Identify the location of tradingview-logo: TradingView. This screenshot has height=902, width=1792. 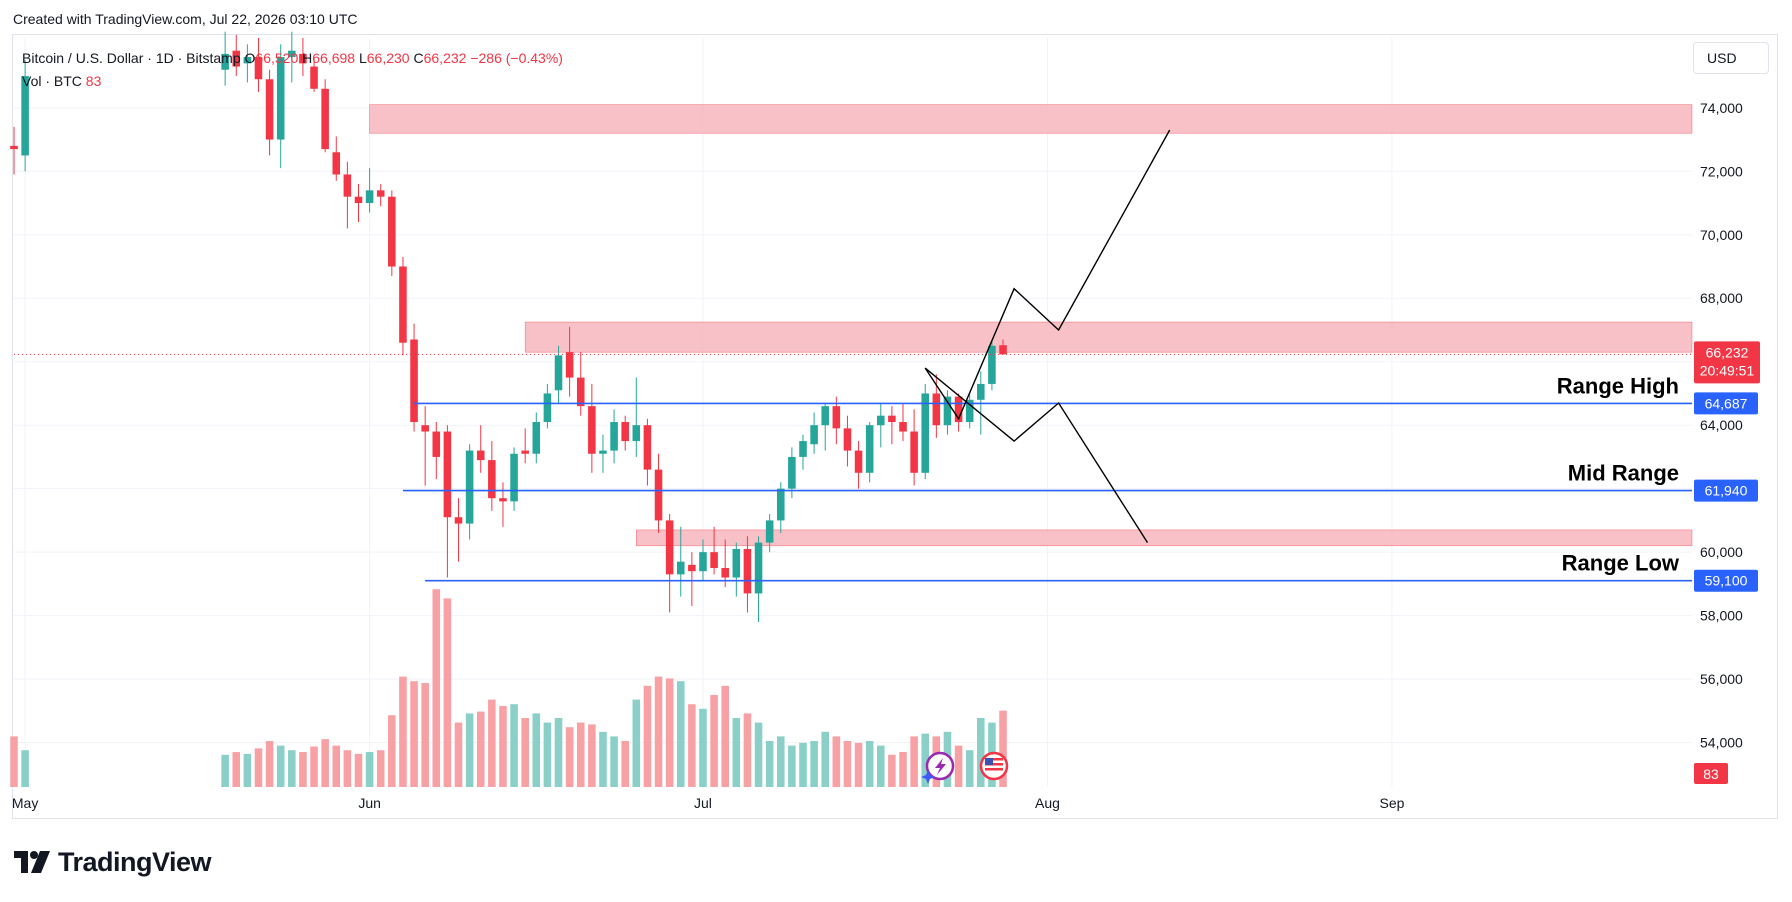
(113, 862).